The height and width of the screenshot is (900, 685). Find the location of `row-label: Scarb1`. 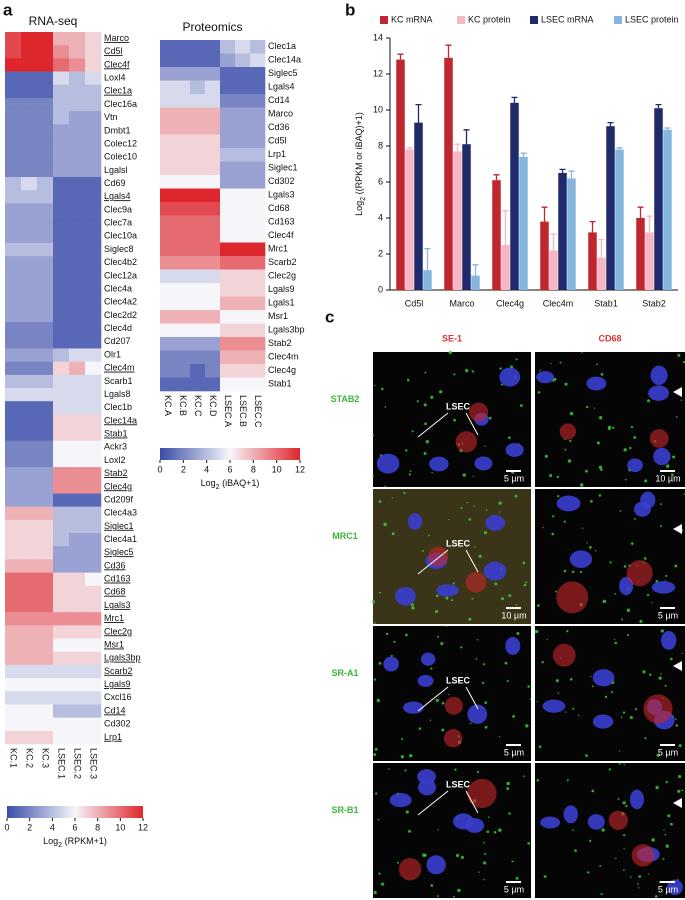

row-label: Scarb1 is located at coordinates (118, 381).